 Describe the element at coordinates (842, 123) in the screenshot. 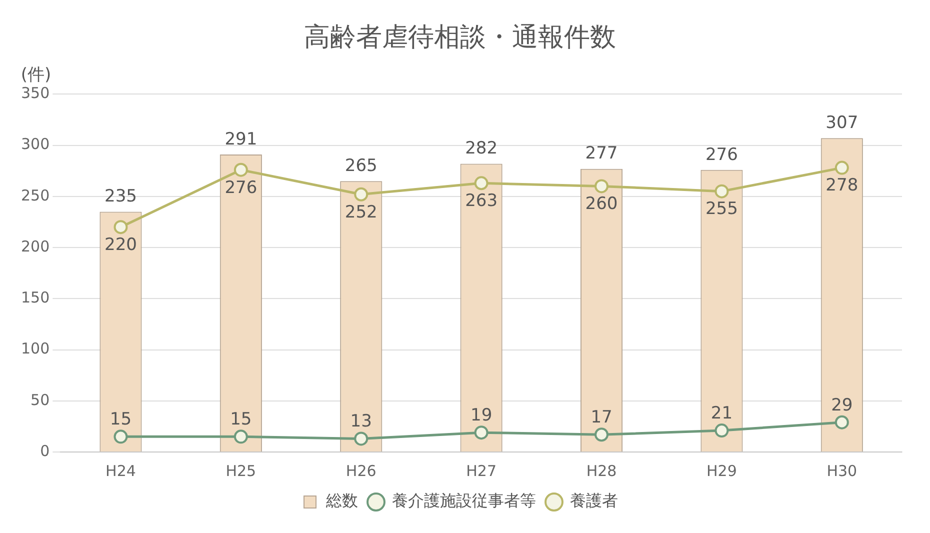

I see `data-label: 307` at that location.